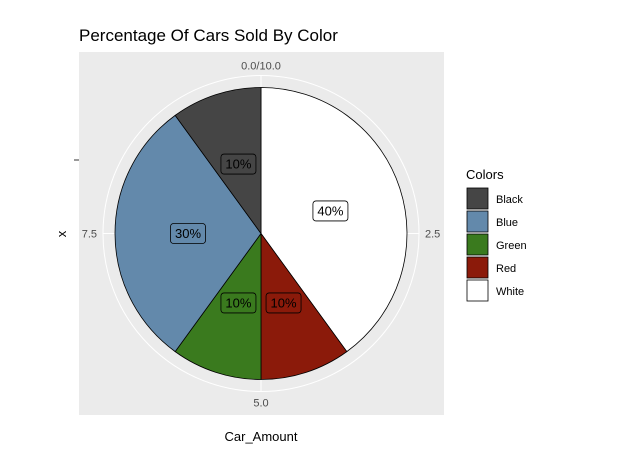  Describe the element at coordinates (61, 233) in the screenshot. I see `y-axis-title: x` at that location.